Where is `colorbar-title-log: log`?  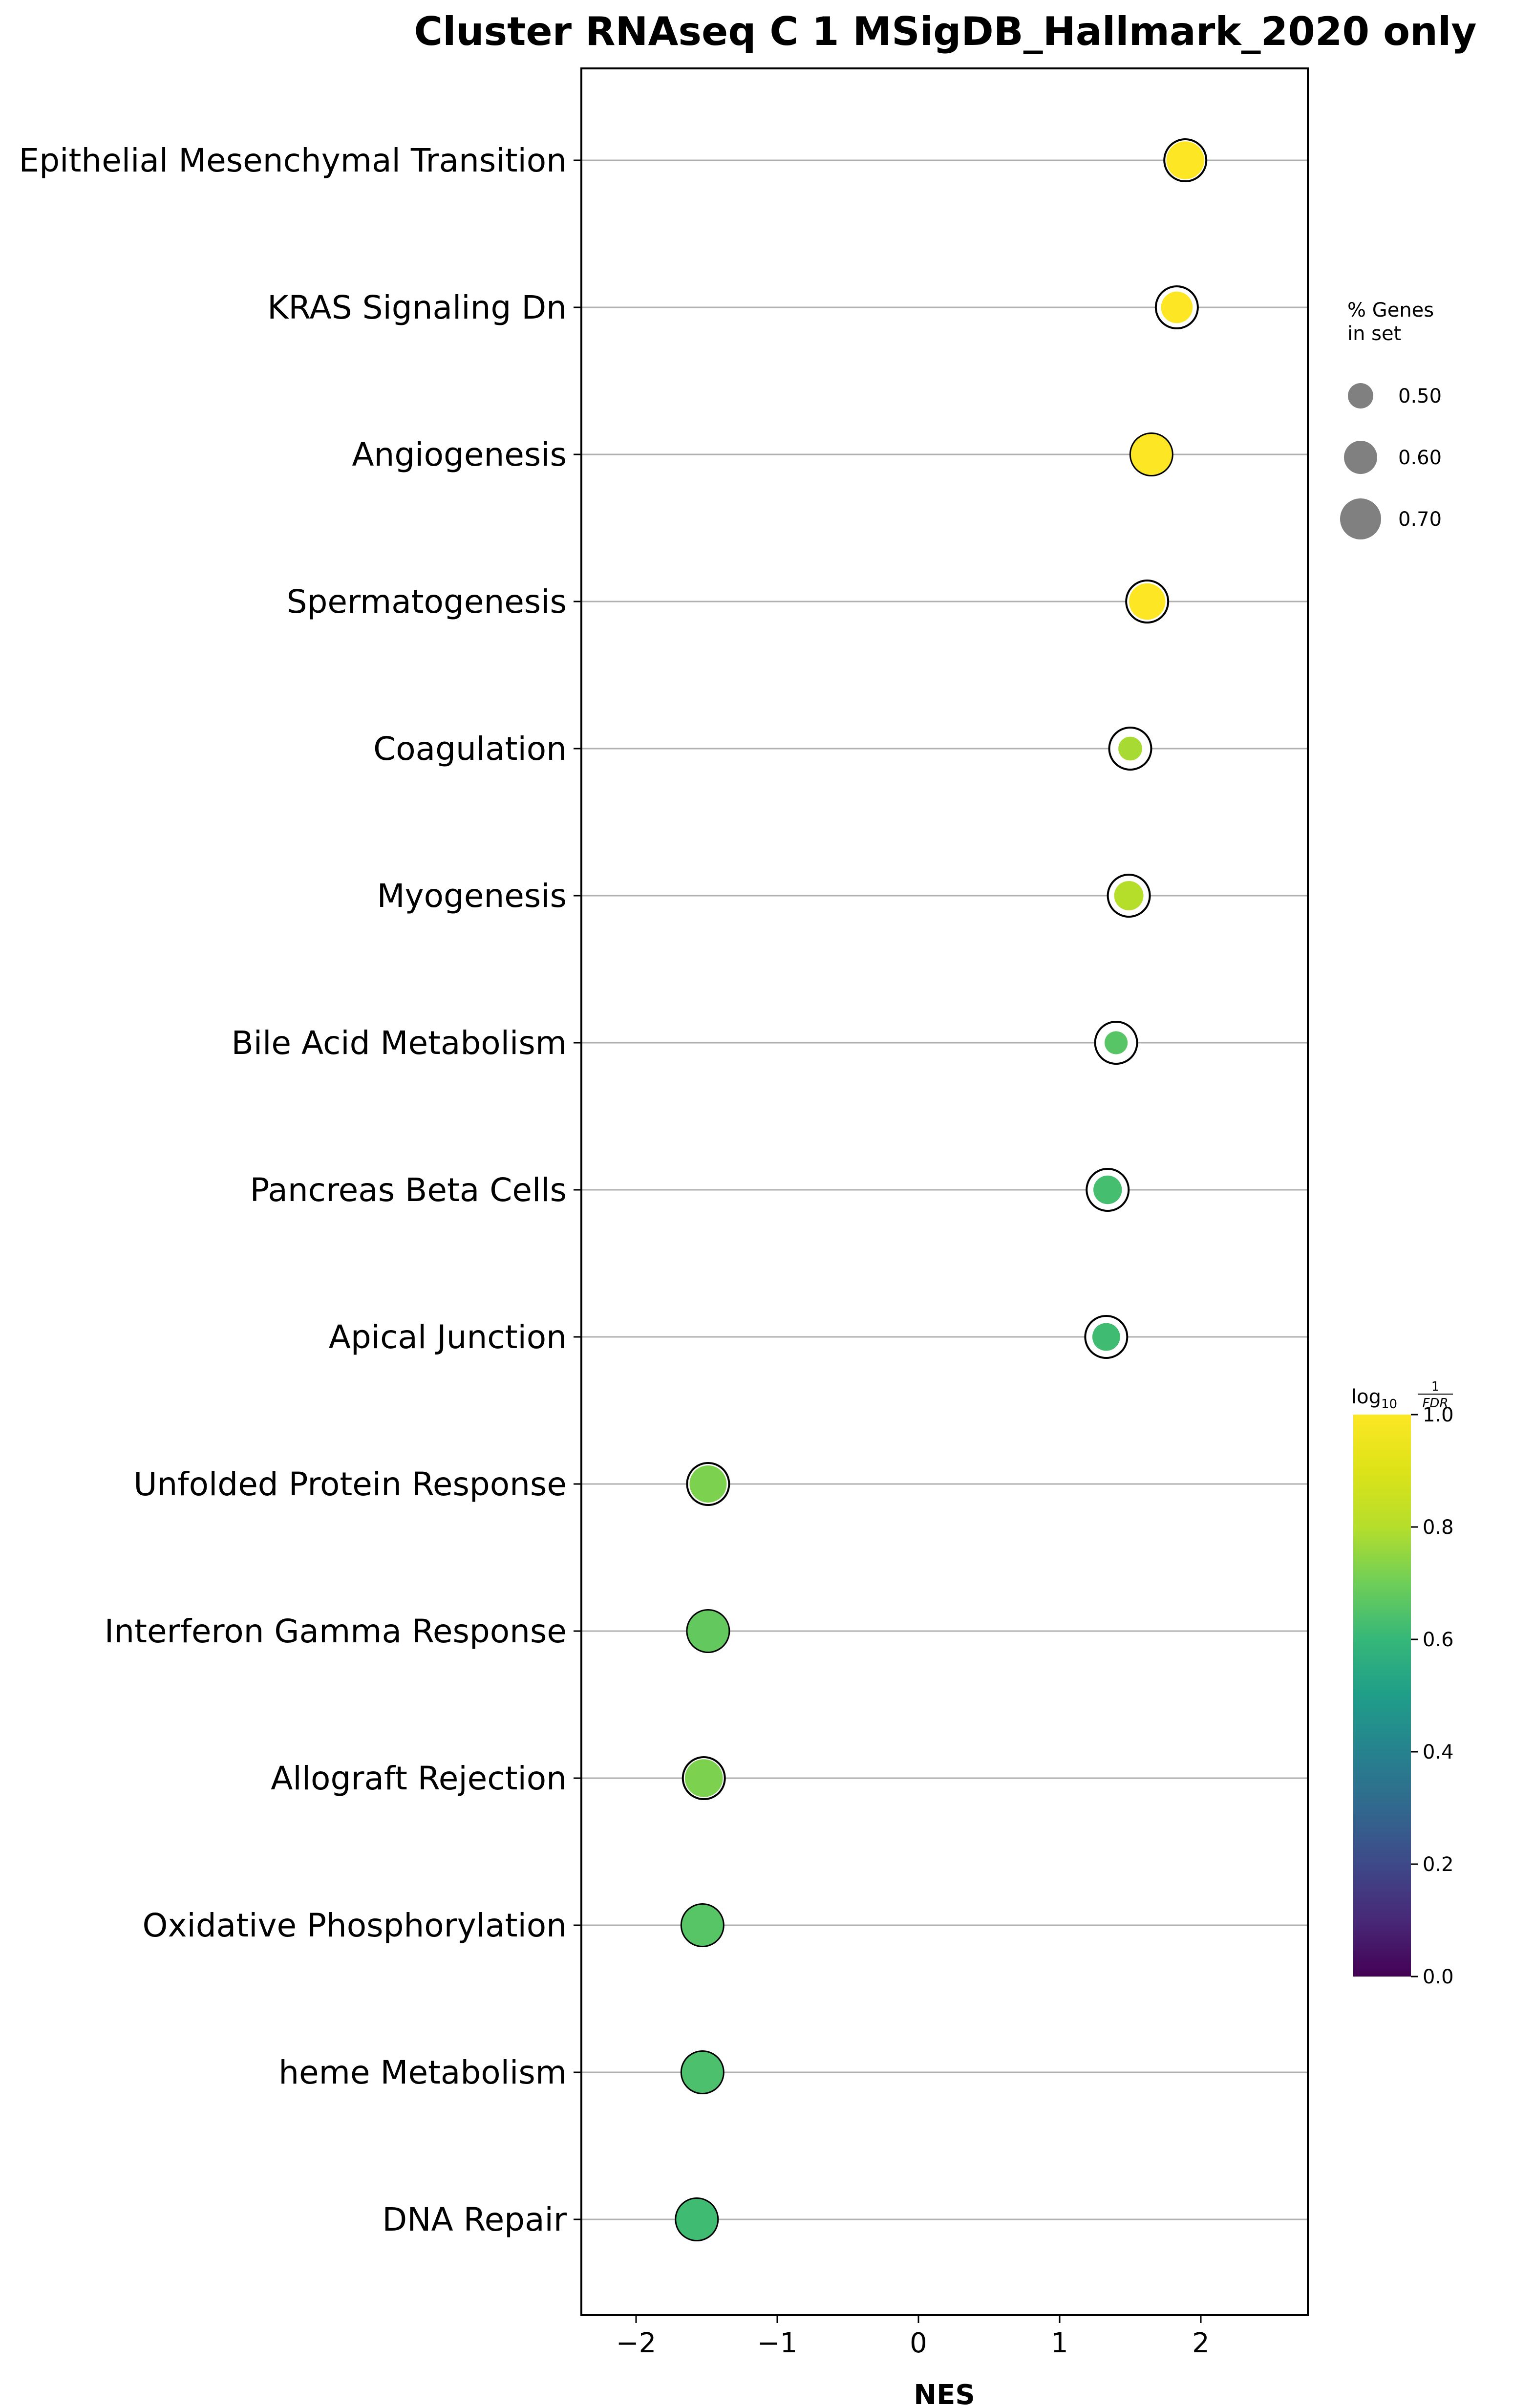 colorbar-title-log: log is located at coordinates (1366, 1397).